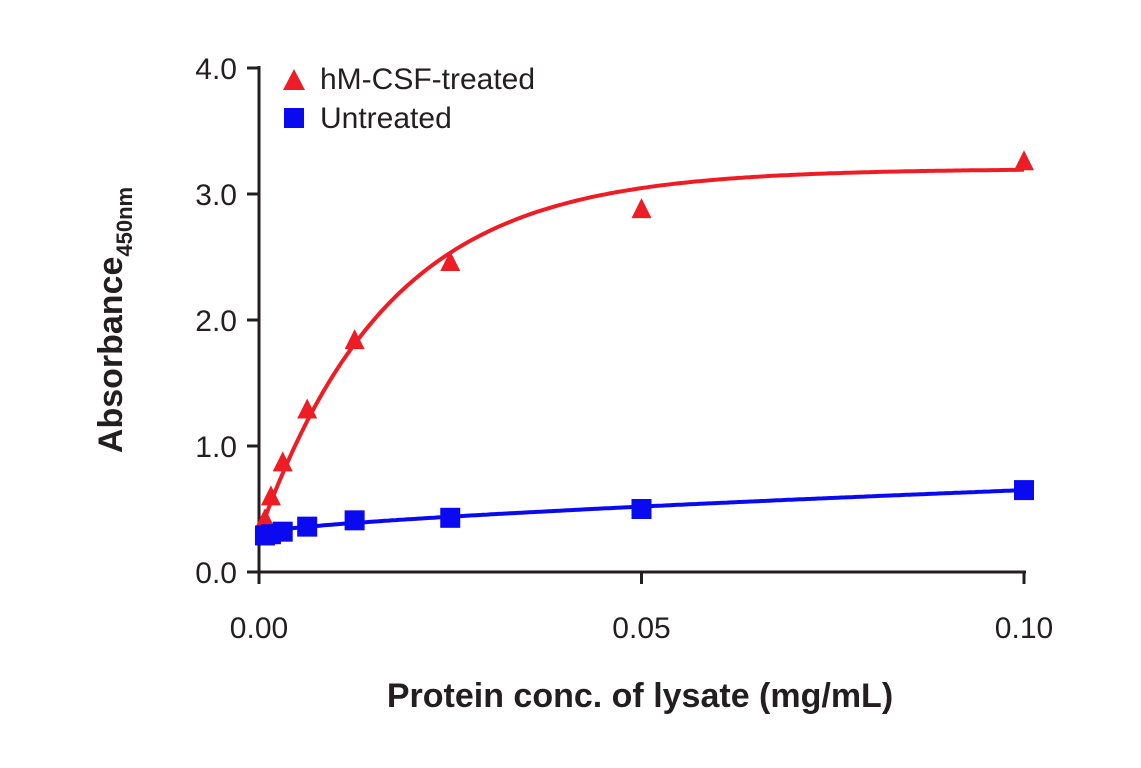 Image resolution: width=1141 pixels, height=768 pixels. What do you see at coordinates (294, 79) in the screenshot?
I see `legend-marker-triangle` at bounding box center [294, 79].